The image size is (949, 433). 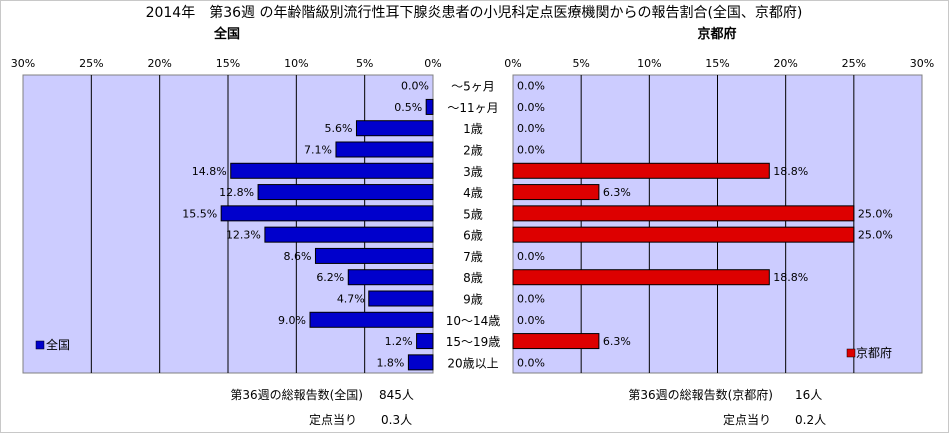 I want to click on kyoto-legend-label: 京都府, so click(x=874, y=352).